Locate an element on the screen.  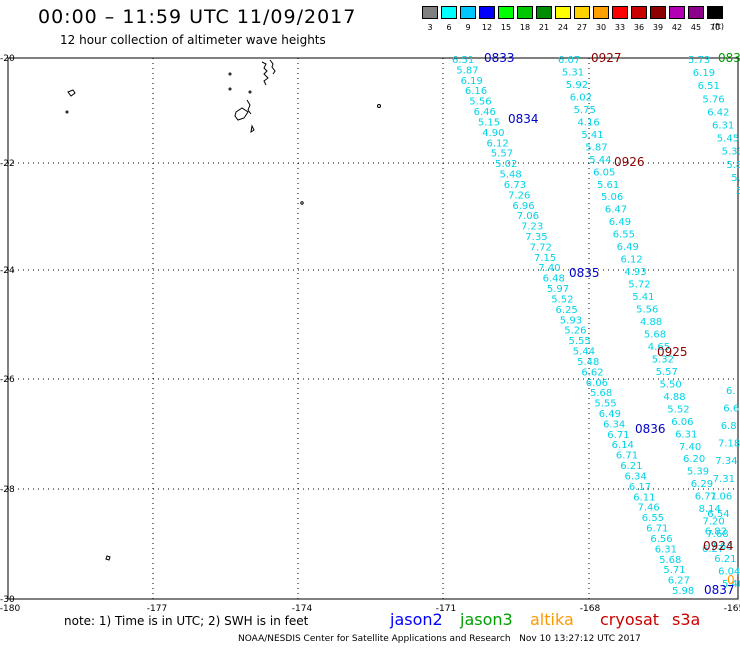
wave-height-value: 7.31 is located at coordinates (724, 479).